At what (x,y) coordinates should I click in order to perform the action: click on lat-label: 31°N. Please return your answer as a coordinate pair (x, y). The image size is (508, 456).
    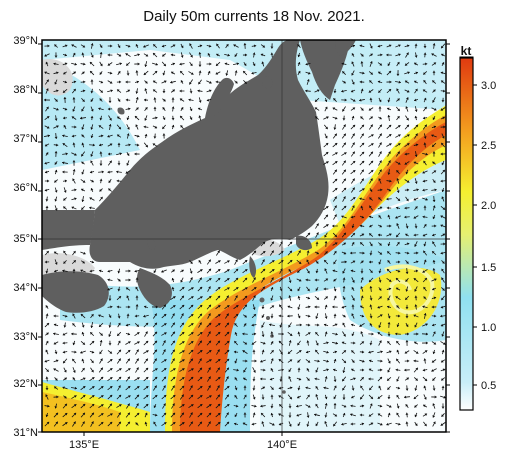
    Looking at the image, I should click on (25, 433).